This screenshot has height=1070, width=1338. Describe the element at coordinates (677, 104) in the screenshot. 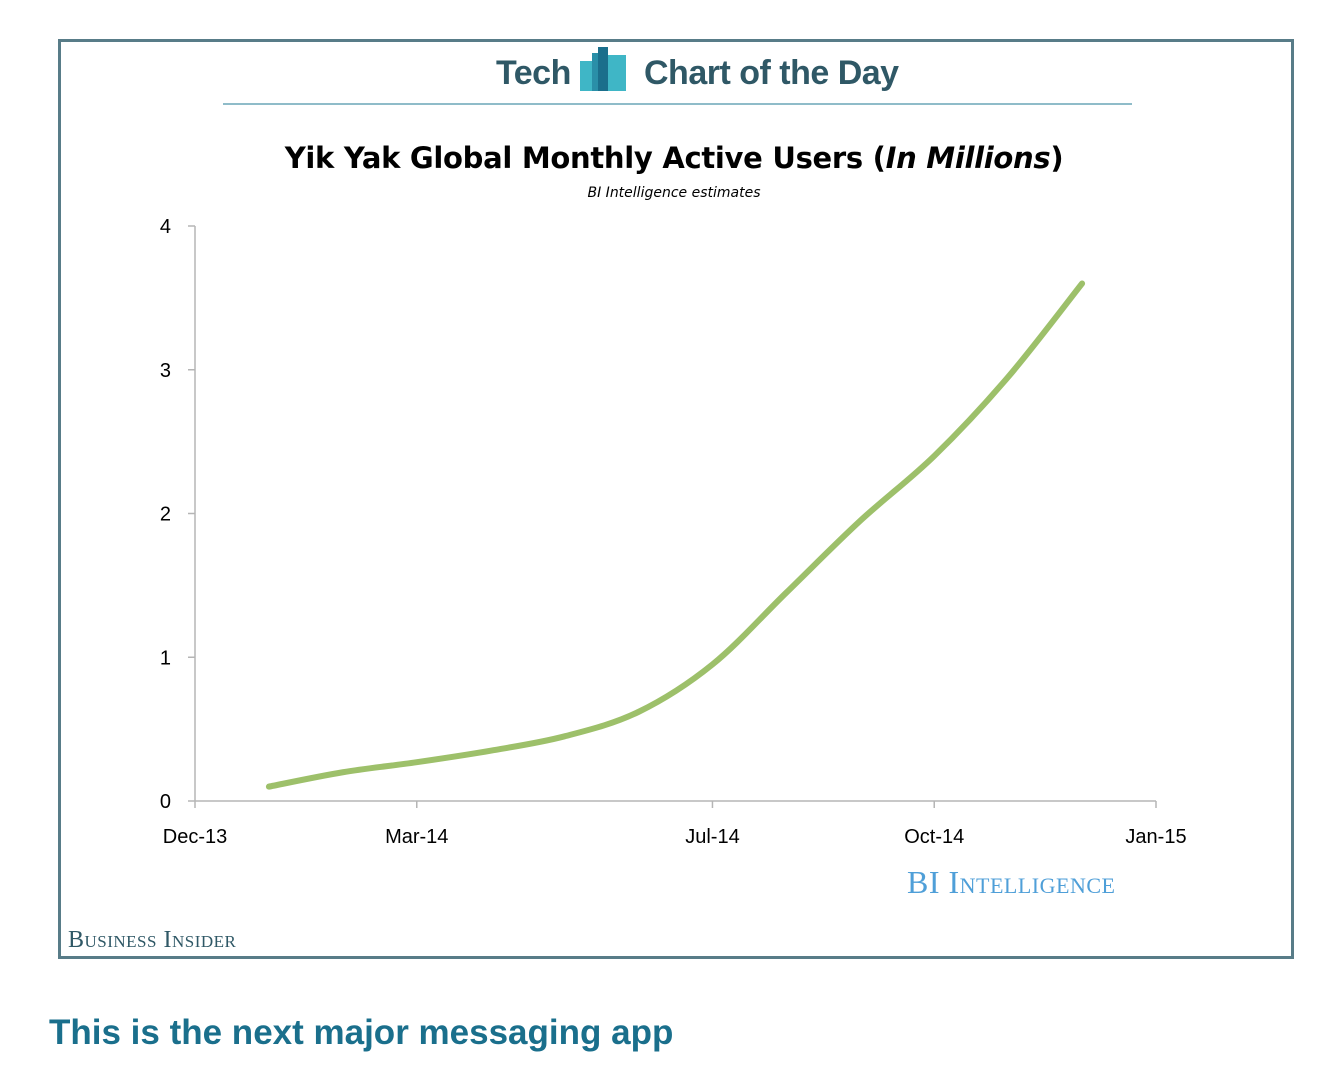

I see `header-divider` at that location.